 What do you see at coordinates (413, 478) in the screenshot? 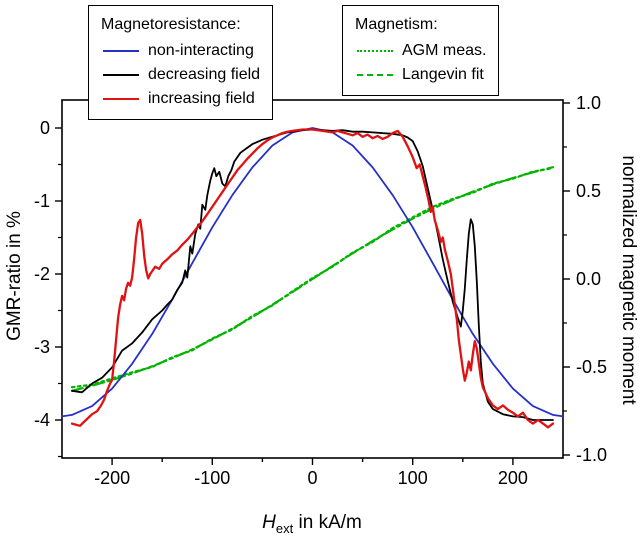
I see `x-tick-label: 100` at bounding box center [413, 478].